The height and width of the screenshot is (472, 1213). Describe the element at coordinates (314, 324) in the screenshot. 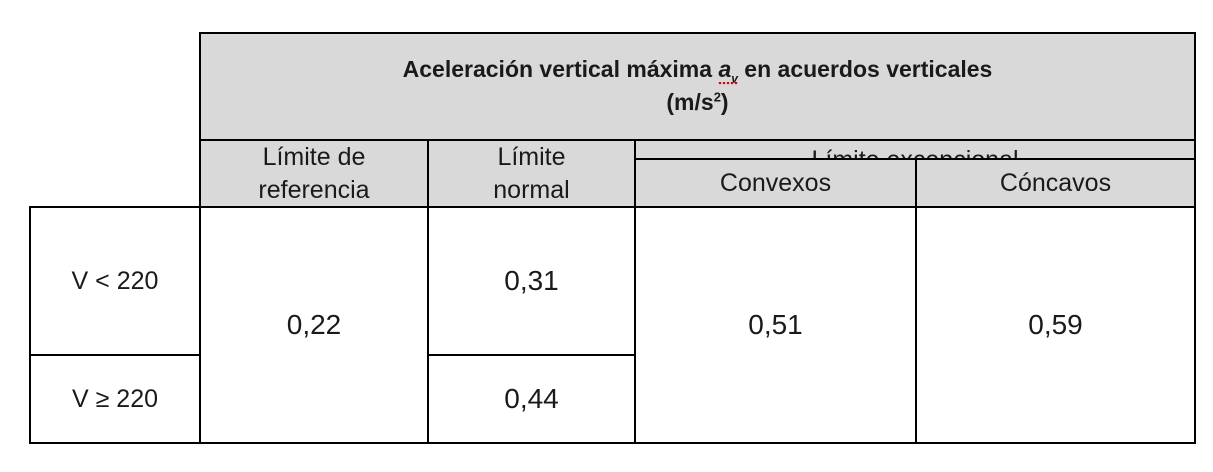

I see `reference-value: 0,22` at that location.